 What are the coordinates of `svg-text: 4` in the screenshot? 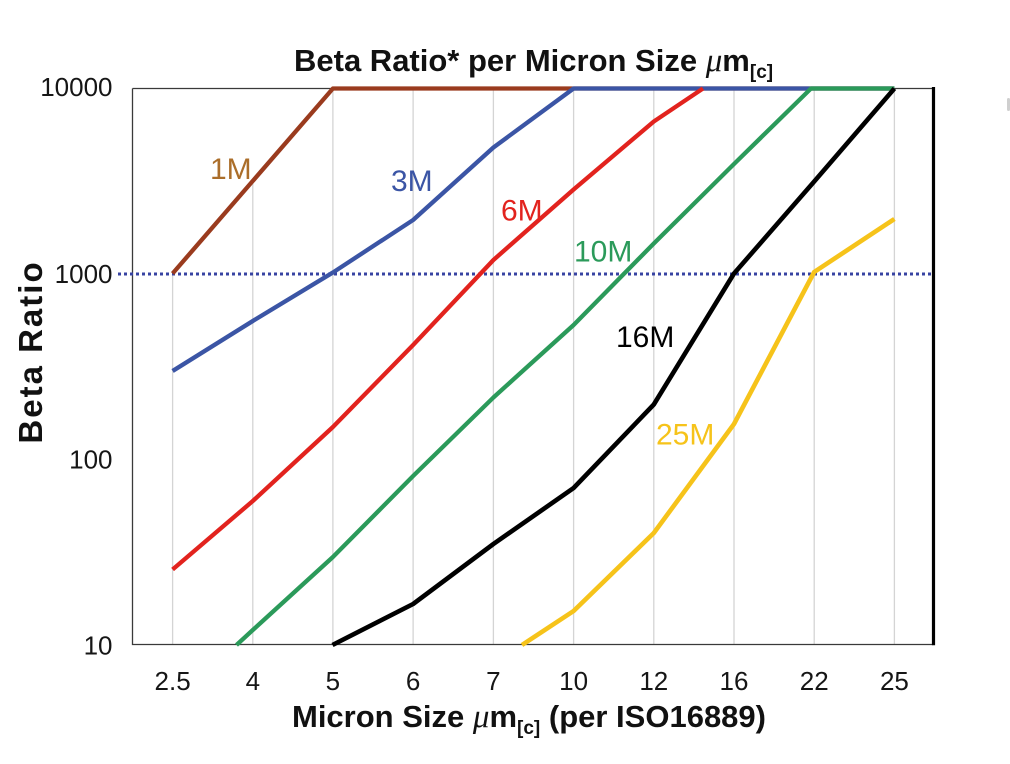 It's located at (253, 681).